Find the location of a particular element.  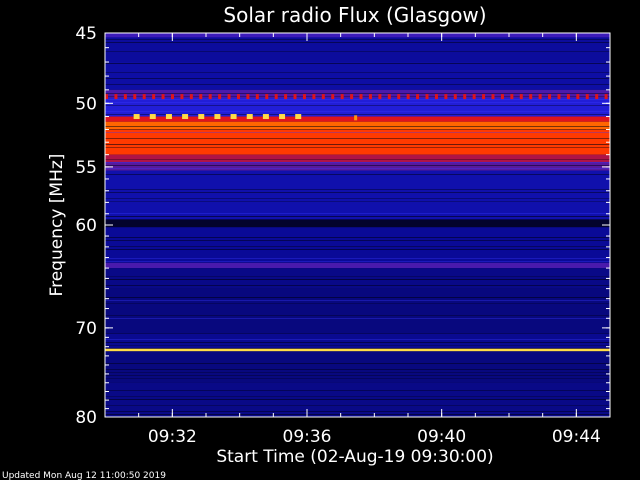

x-tick-label: 09:40 is located at coordinates (441, 437).